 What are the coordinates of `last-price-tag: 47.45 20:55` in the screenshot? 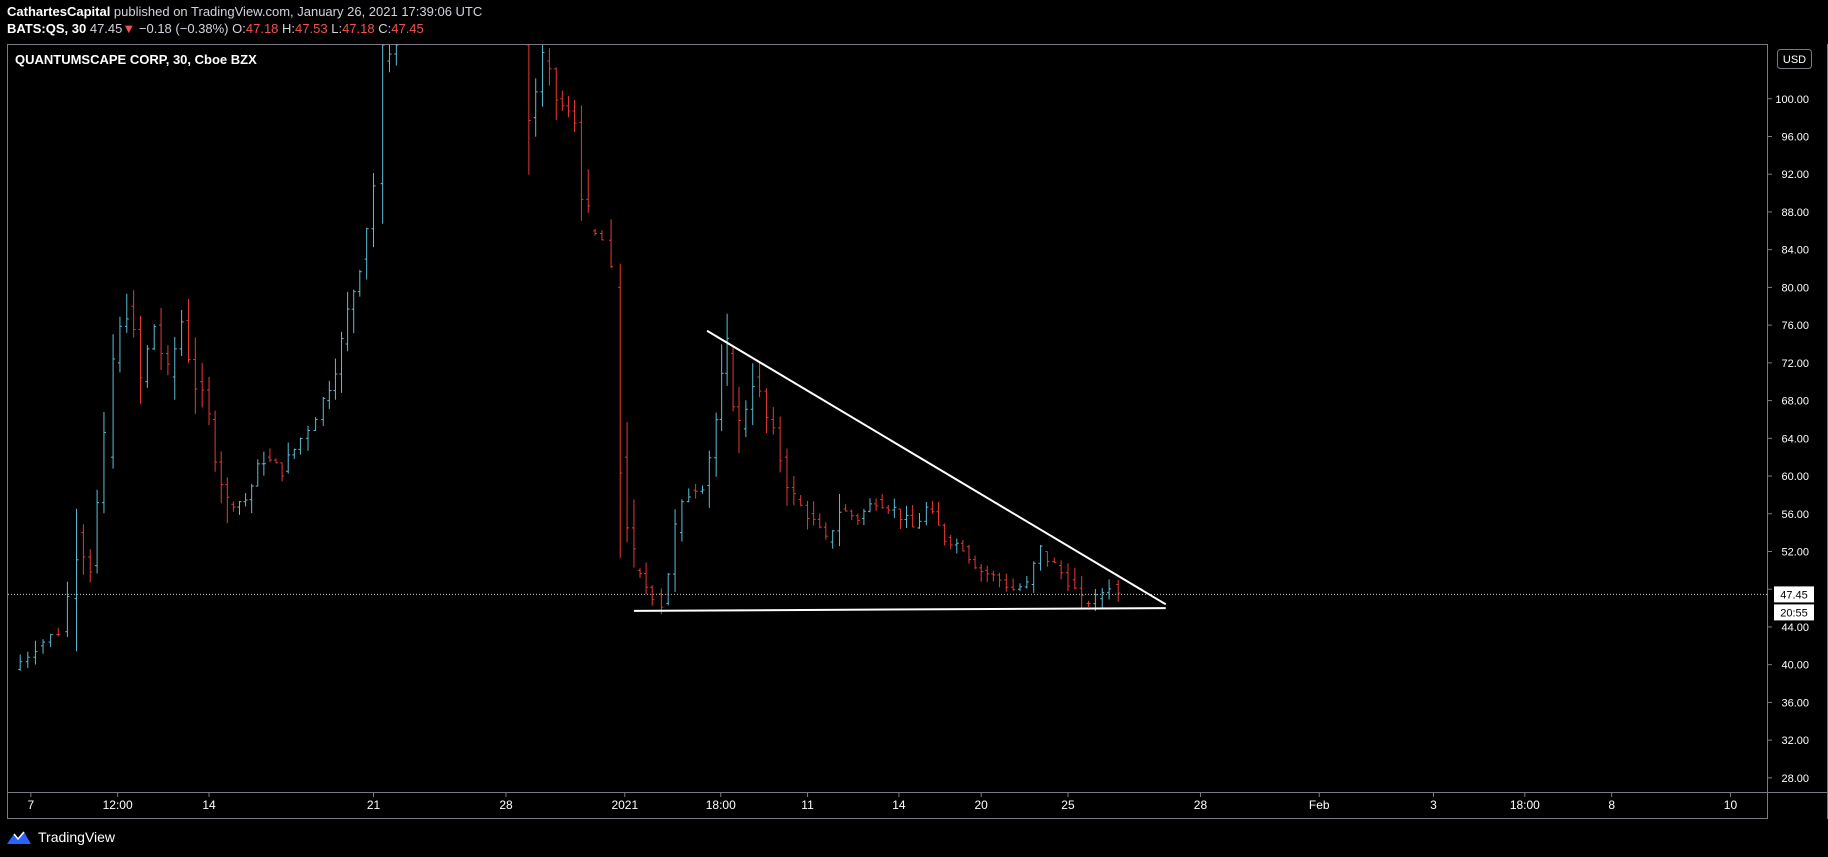 It's located at (1794, 603).